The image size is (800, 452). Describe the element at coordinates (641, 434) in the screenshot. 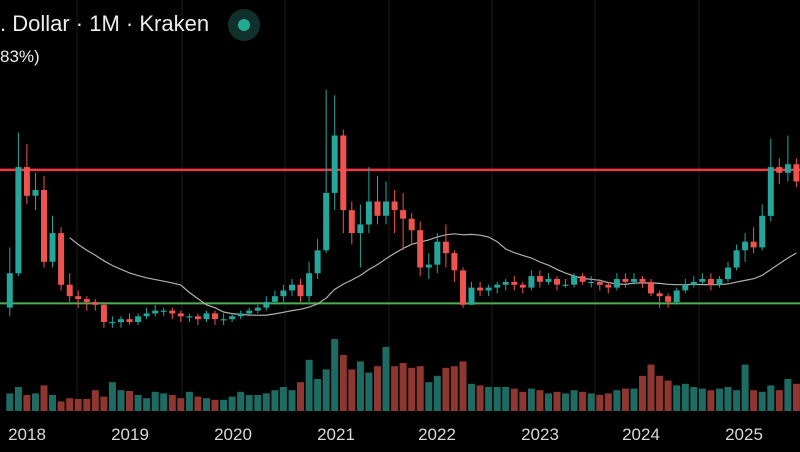

I see `x-tick-label: 2024` at that location.